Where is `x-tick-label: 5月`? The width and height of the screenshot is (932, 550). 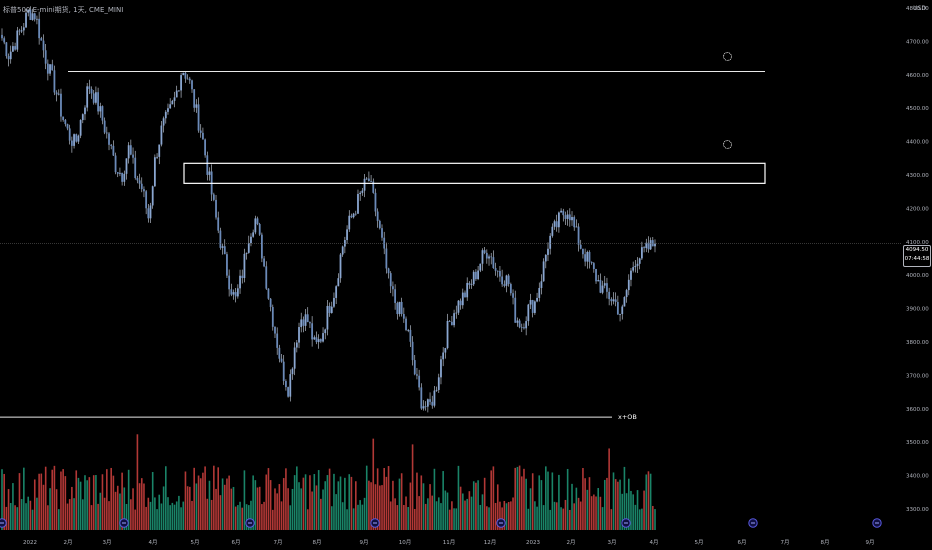
x-tick-label: 5月 is located at coordinates (699, 542).